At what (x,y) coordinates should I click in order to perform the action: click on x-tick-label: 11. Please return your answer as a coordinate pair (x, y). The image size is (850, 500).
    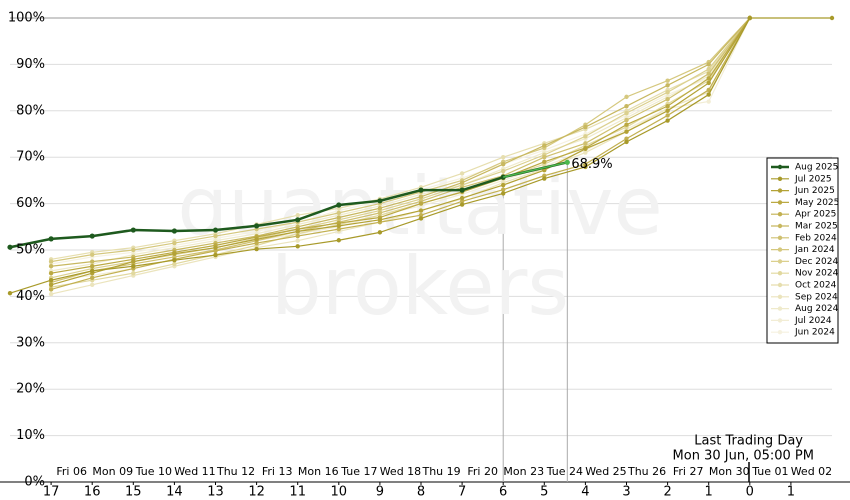
    Looking at the image, I should click on (297, 492).